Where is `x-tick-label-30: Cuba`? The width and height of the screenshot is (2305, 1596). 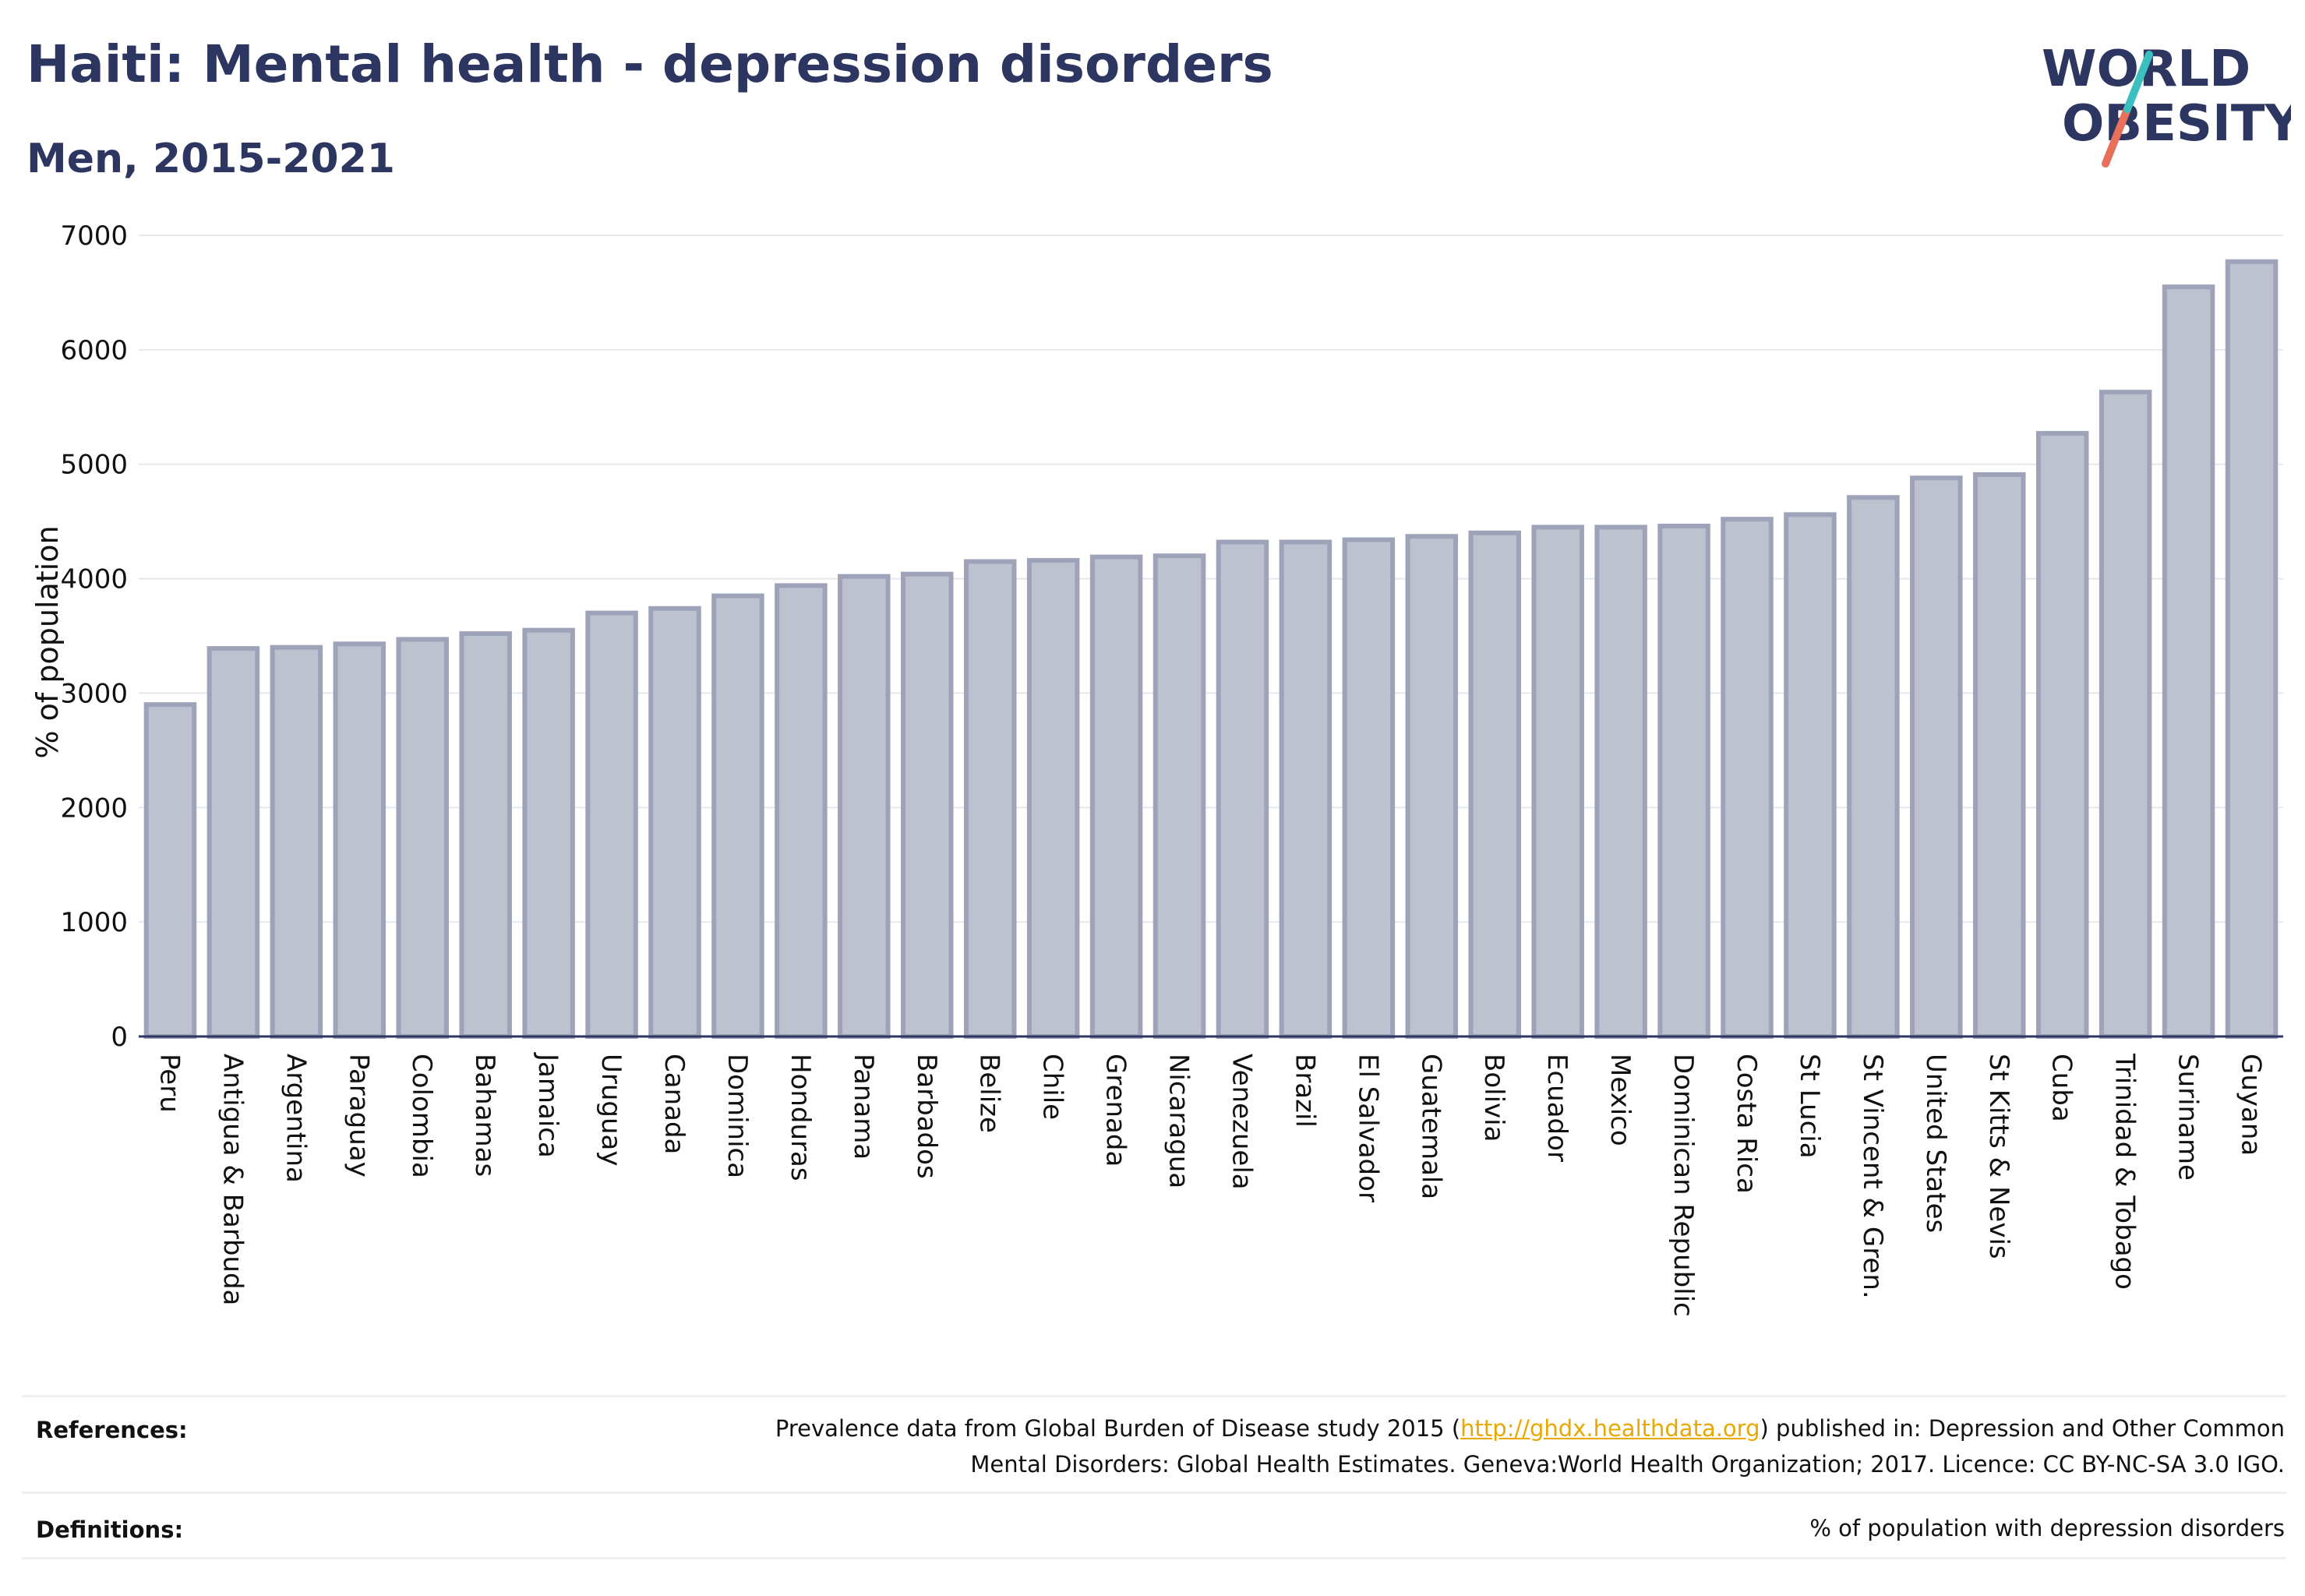
x-tick-label-30: Cuba is located at coordinates (2061, 1088).